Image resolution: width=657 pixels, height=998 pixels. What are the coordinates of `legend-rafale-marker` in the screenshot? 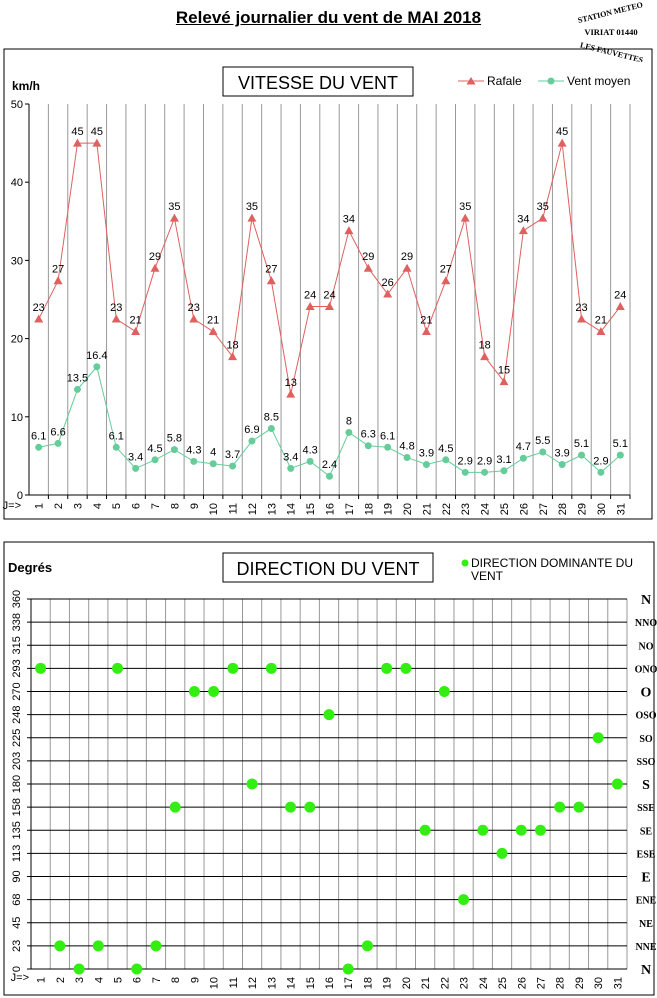 It's located at (471, 81).